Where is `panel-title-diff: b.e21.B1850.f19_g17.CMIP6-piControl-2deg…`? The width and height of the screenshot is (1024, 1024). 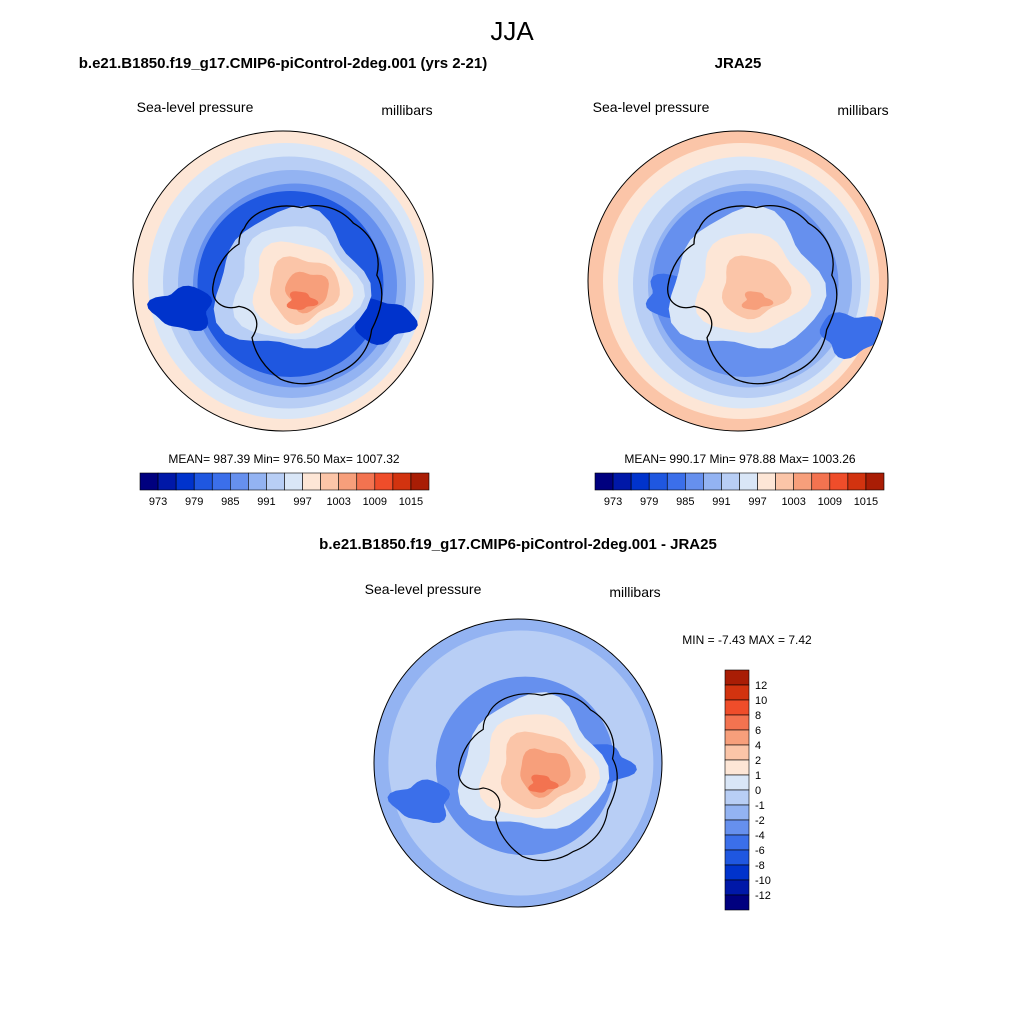
panel-title-diff: b.e21.B1850.f19_g17.CMIP6-piControl-2deg… is located at coordinates (518, 544).